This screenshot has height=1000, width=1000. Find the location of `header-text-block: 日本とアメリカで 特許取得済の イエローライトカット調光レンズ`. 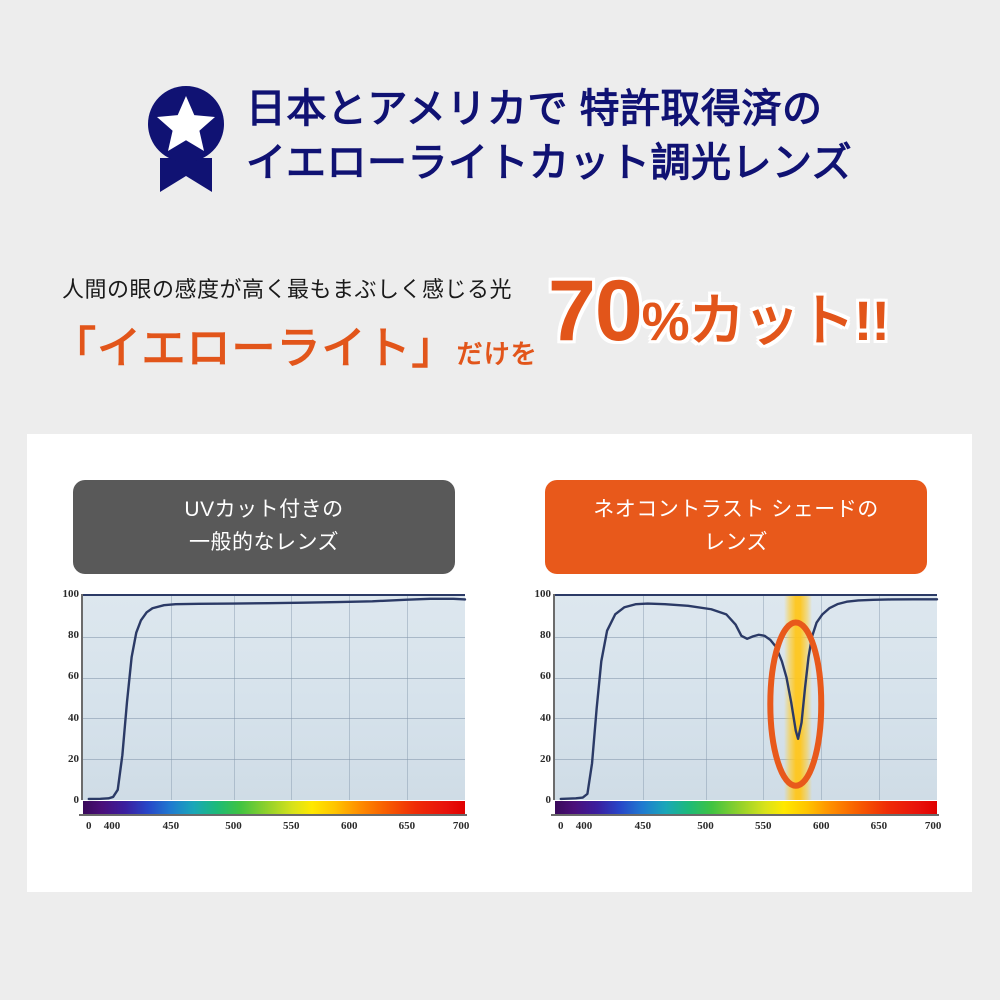

header-text-block: 日本とアメリカで 特許取得済の イエローライトカット調光レンズ is located at coordinates (549, 136).